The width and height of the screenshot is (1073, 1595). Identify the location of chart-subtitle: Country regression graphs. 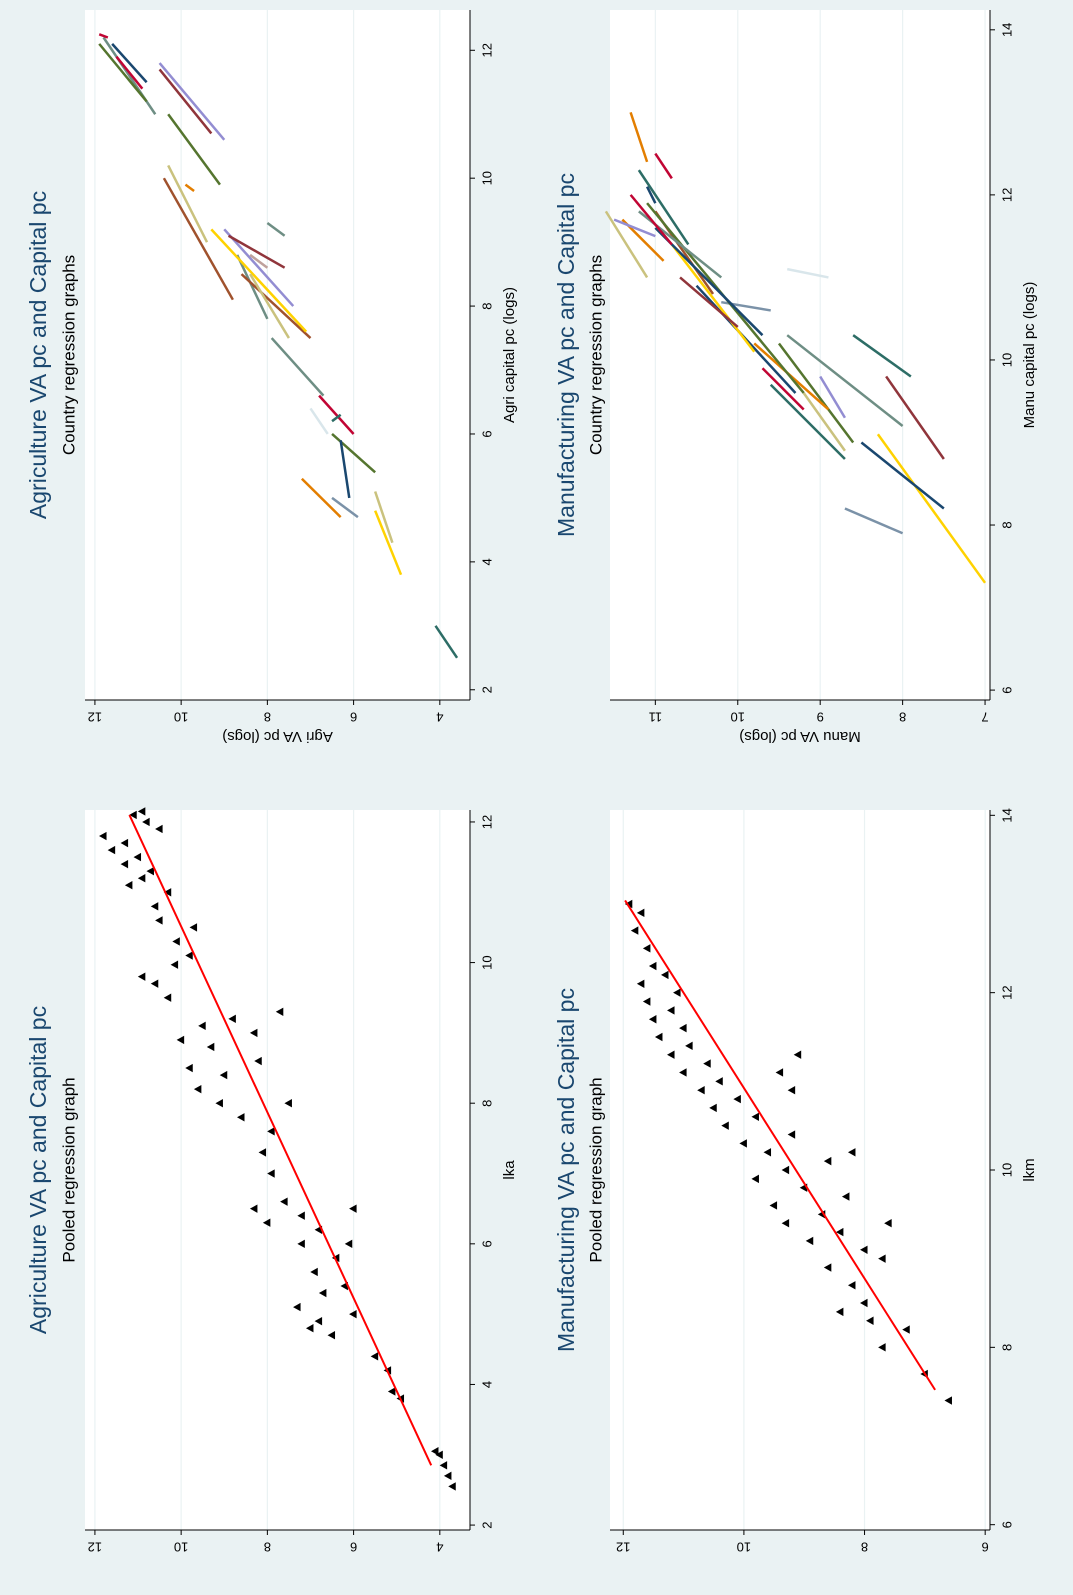
(595, 355).